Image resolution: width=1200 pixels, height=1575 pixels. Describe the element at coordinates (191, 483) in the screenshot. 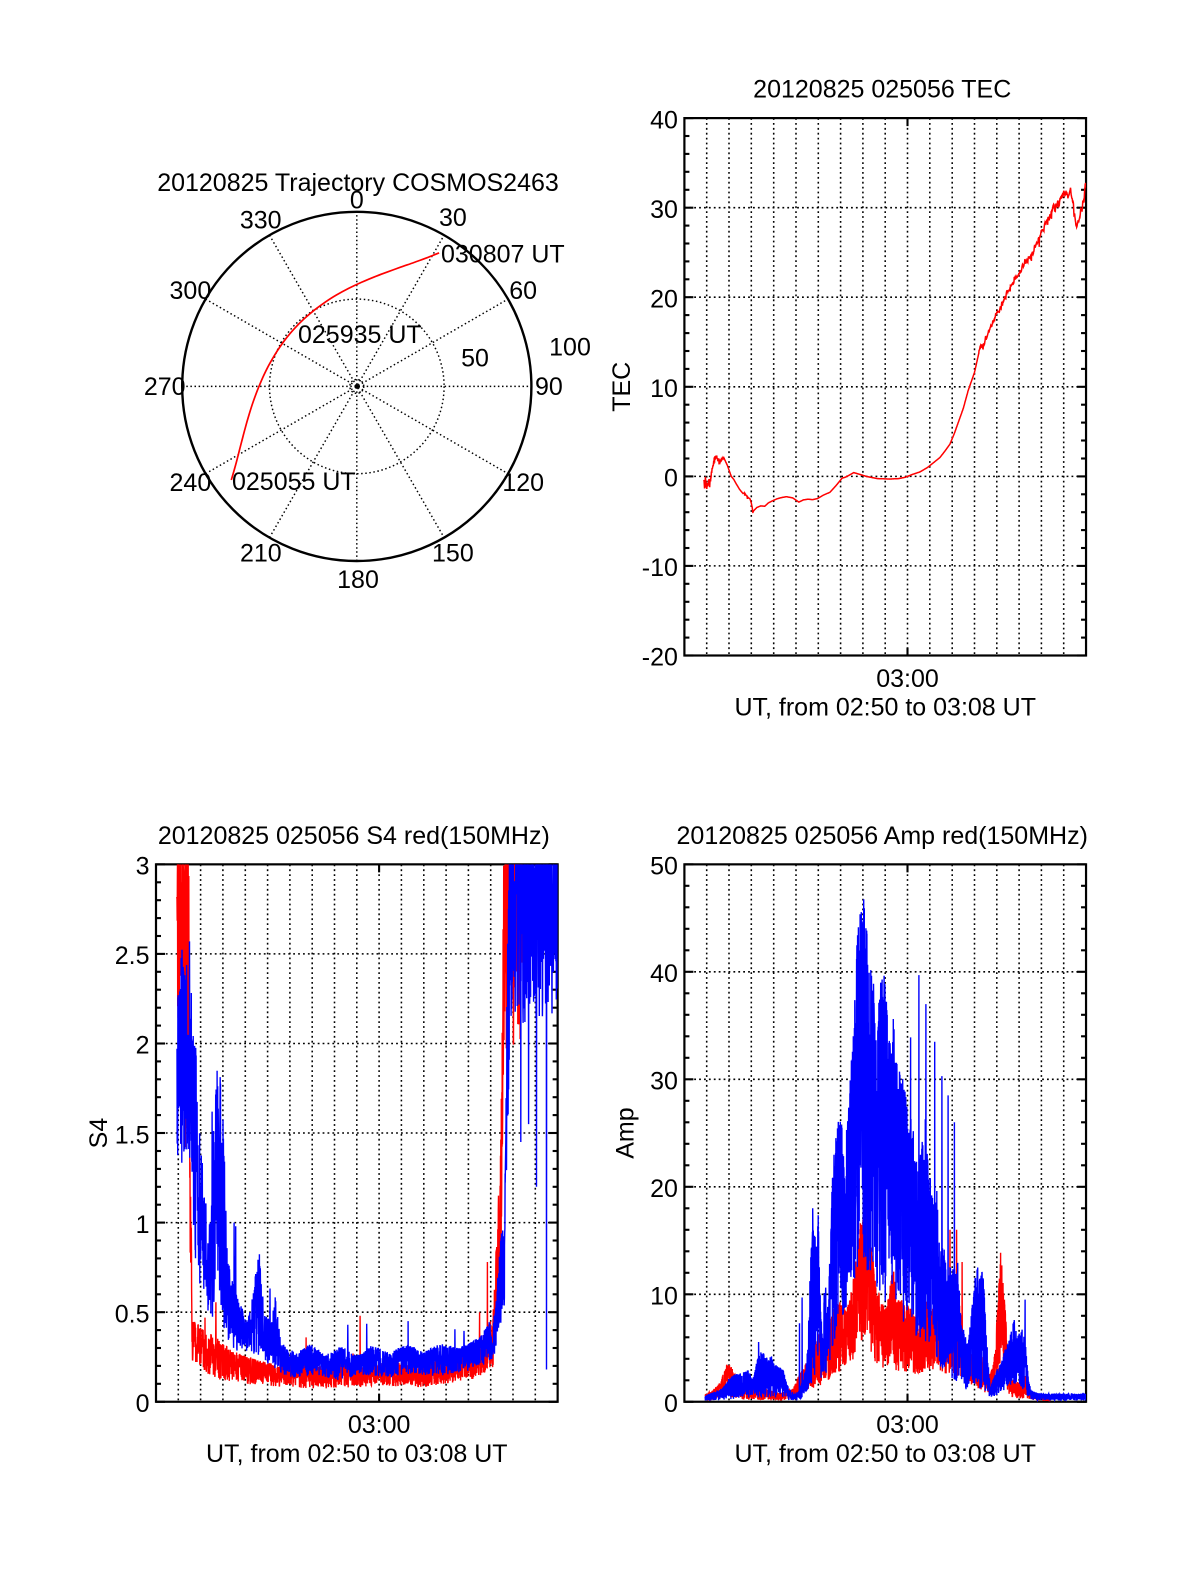

I see `svg-text: 240` at that location.